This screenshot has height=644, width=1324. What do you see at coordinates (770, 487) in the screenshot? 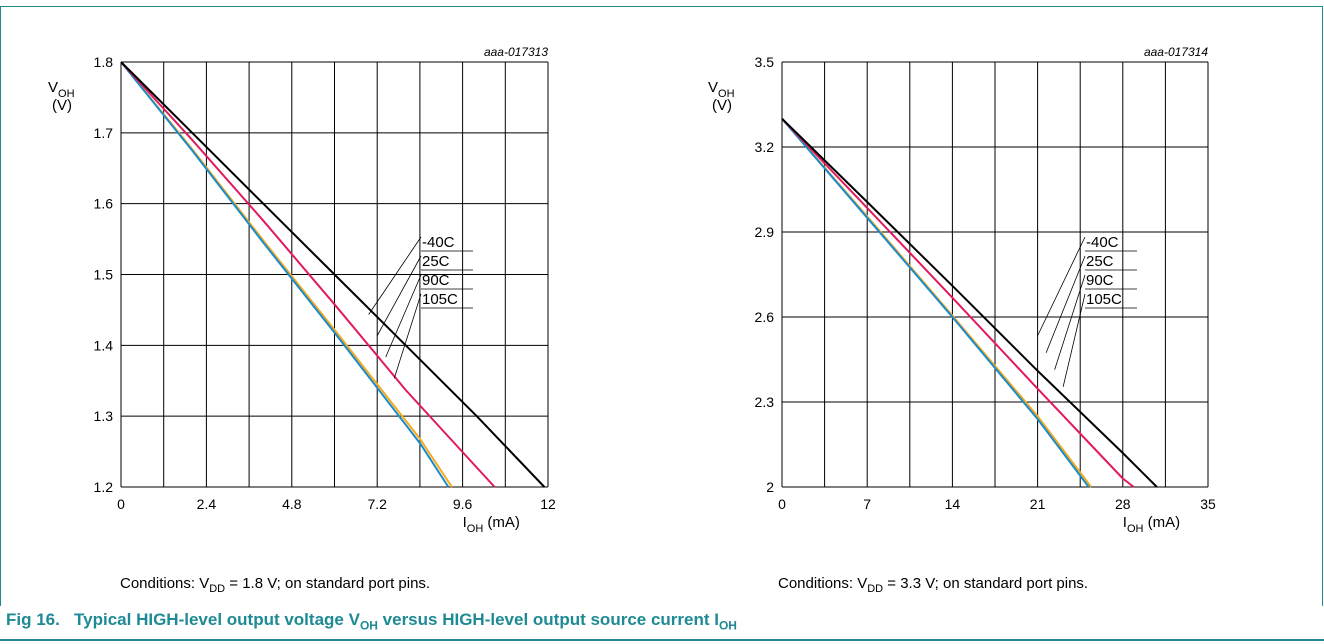
I see `chart-2-ytick-label: 2` at bounding box center [770, 487].